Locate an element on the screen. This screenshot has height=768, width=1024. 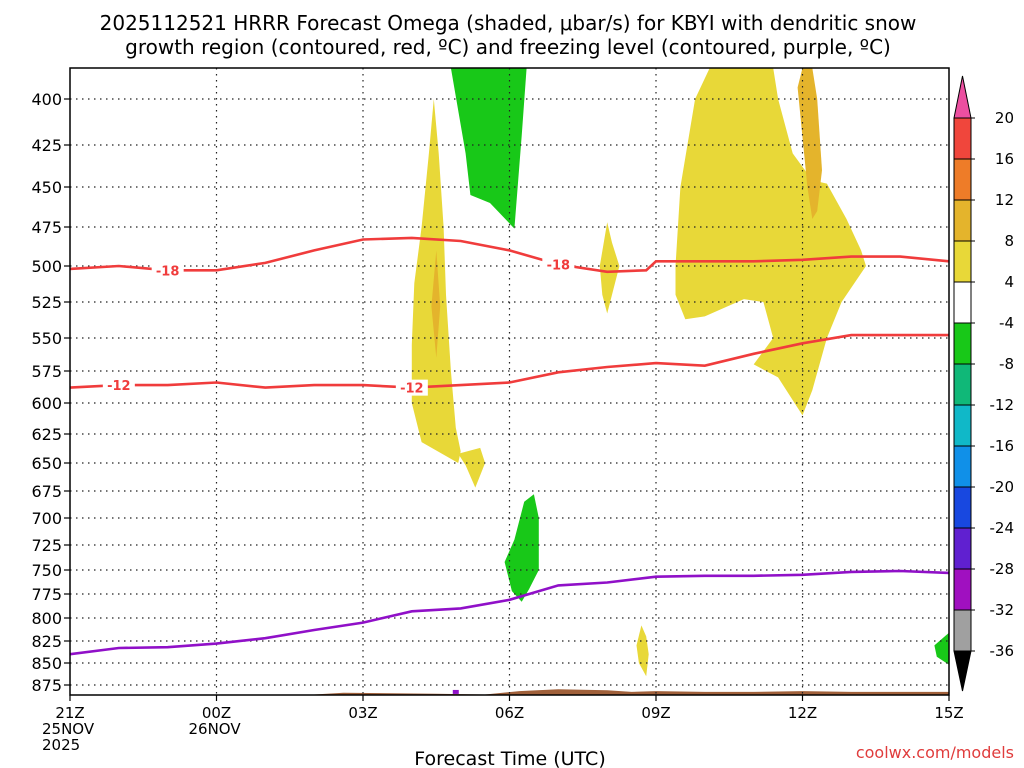
y-tick-label-425: 425 is located at coordinates (46, 145).